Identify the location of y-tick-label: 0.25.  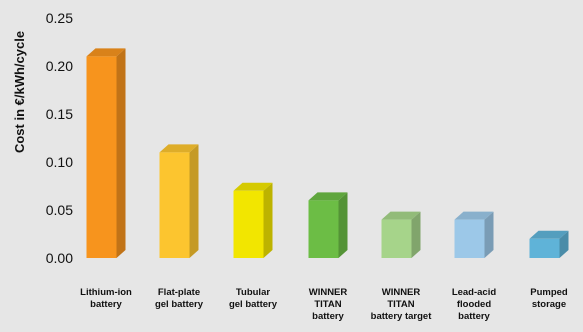
(59, 18).